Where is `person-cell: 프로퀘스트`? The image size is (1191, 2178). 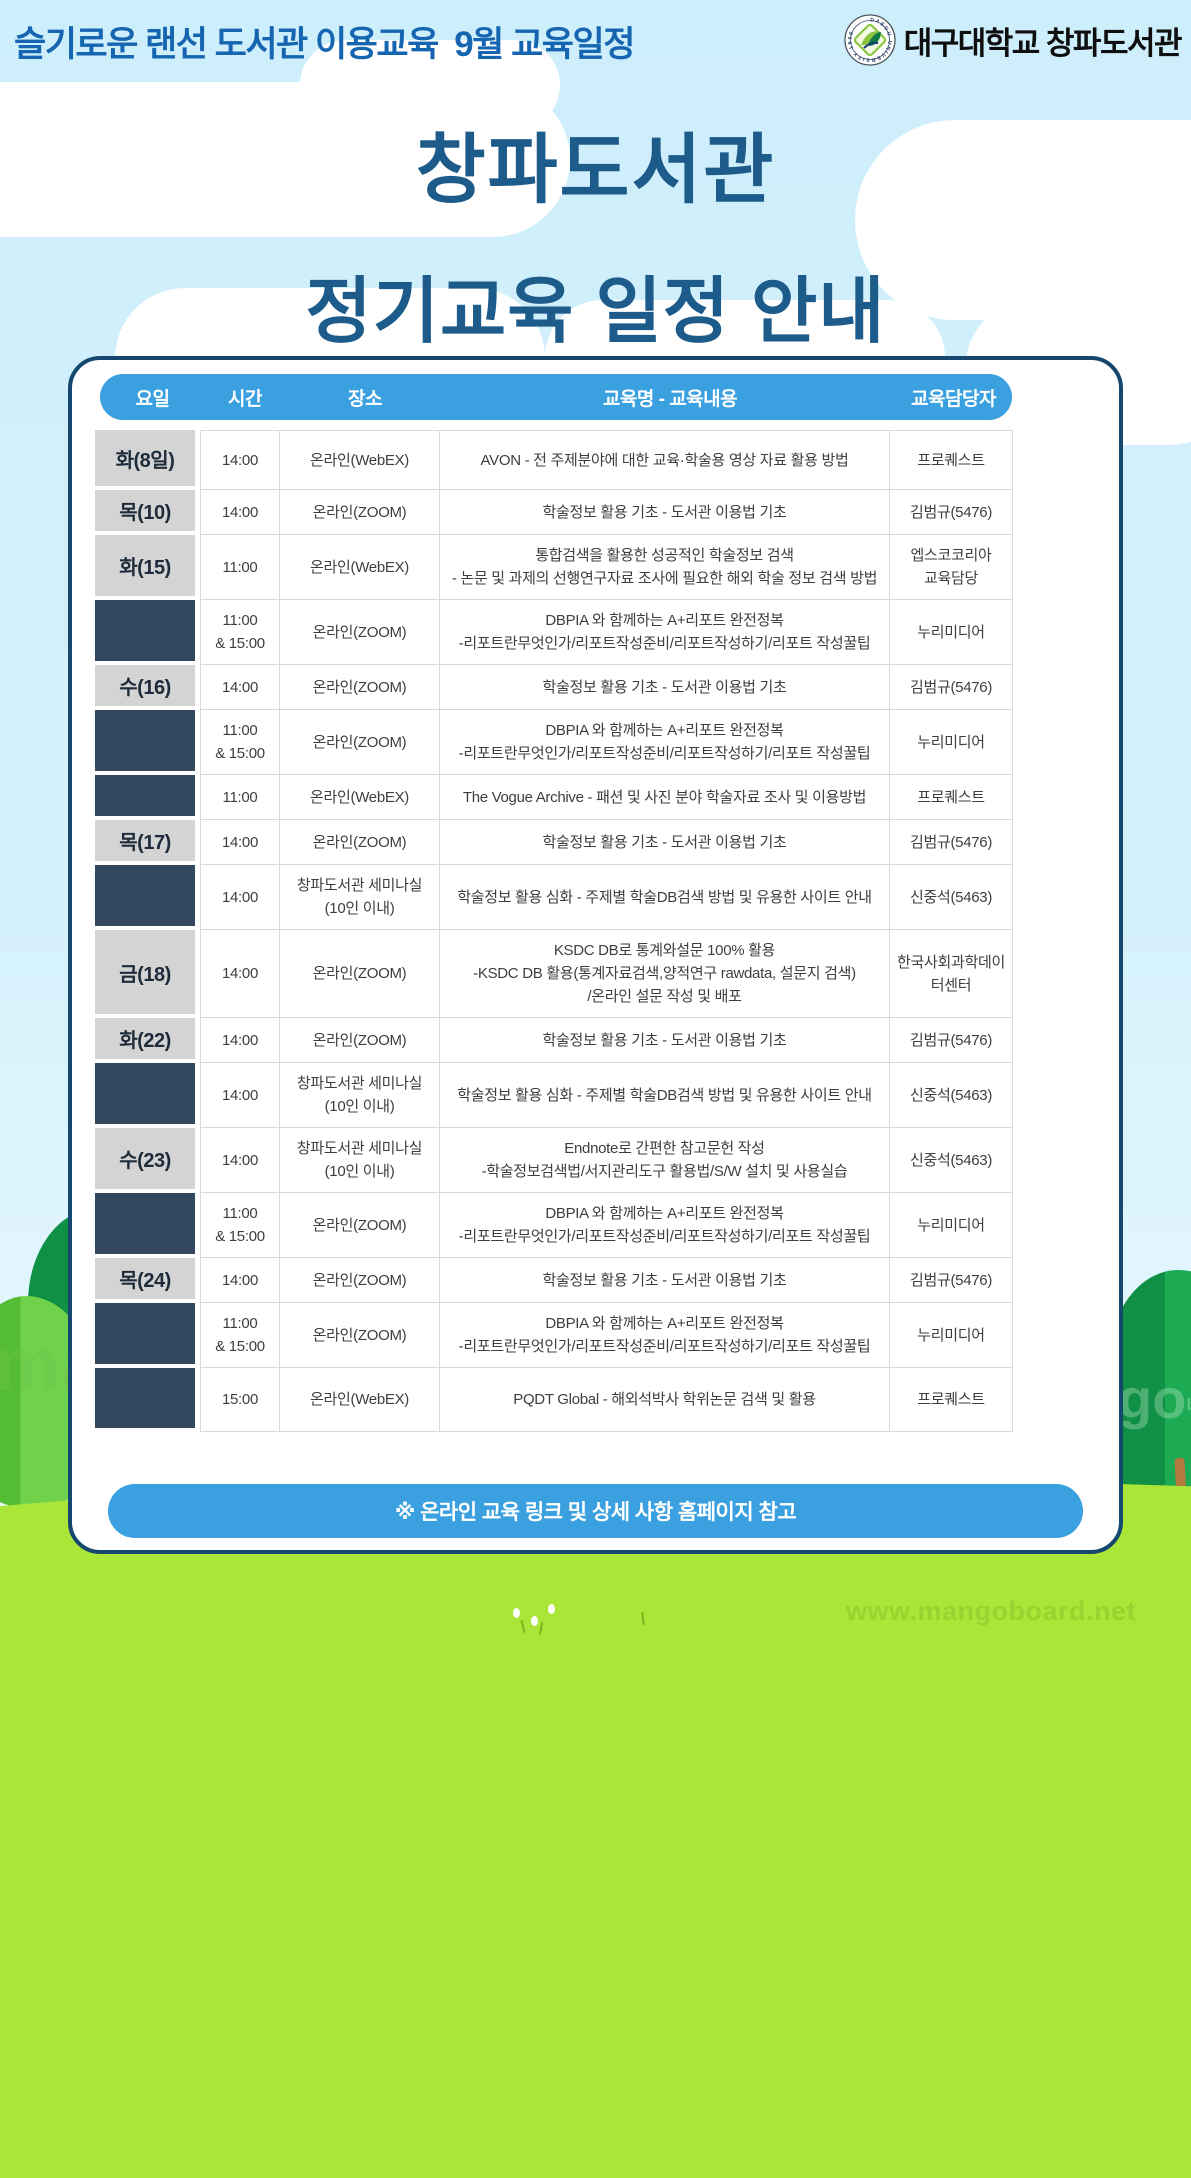 person-cell: 프로퀘스트 is located at coordinates (951, 1400).